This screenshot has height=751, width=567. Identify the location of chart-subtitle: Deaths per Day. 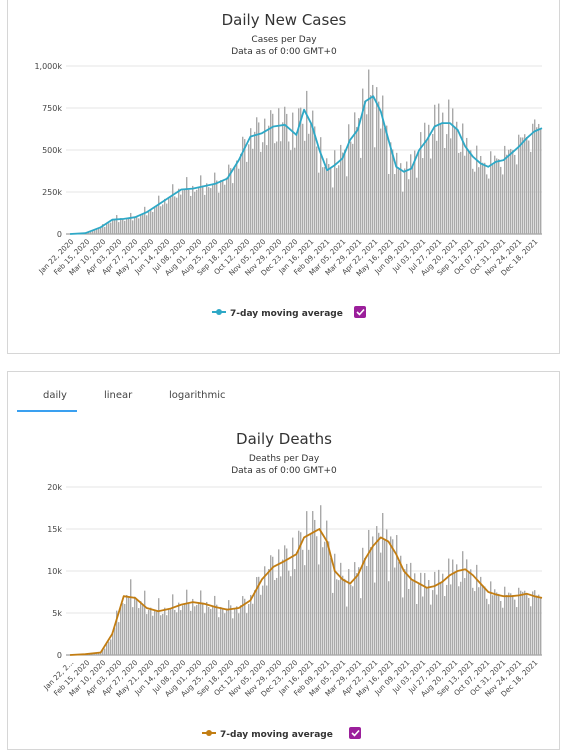
(284, 459).